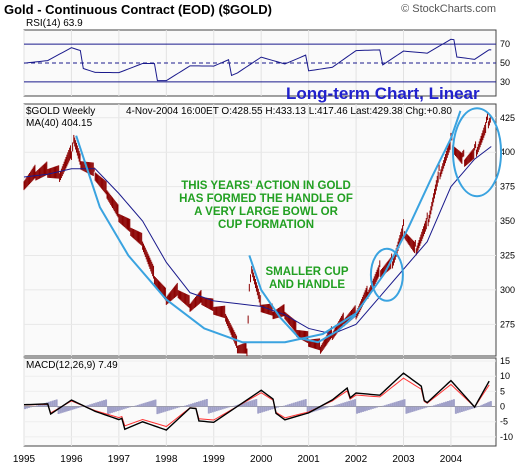 This screenshot has width=522, height=468. Describe the element at coordinates (403, 459) in the screenshot. I see `x-tick-label: 2003` at that location.